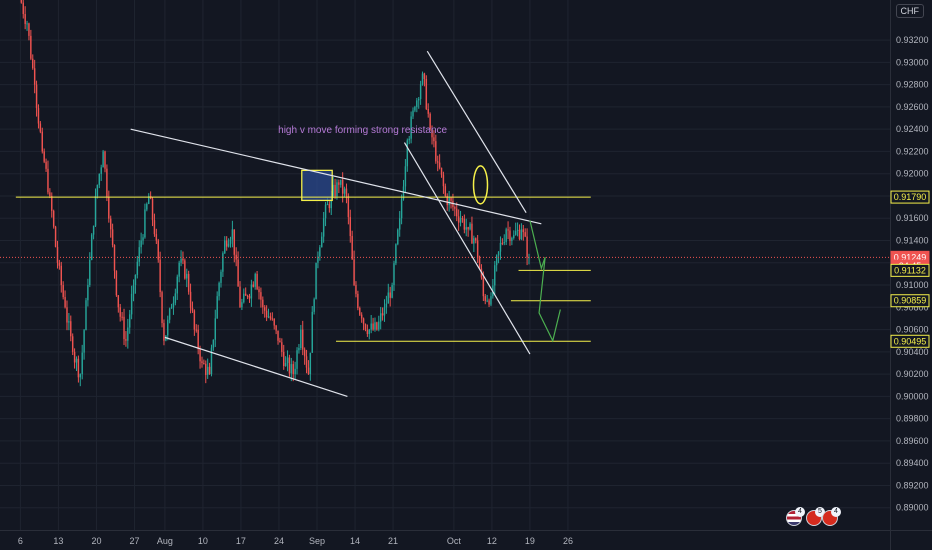 This screenshot has width=932, height=550. Describe the element at coordinates (912, 463) in the screenshot. I see `y-tick-label: 0.89400` at that location.